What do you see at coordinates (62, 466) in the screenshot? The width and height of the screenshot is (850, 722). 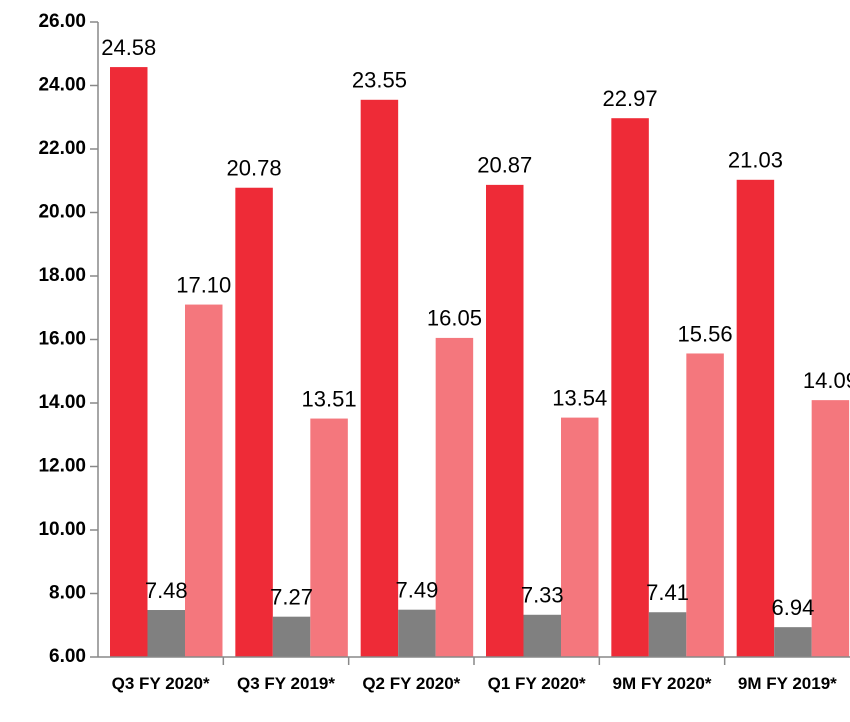 I see `y-tick-label: 12.00` at bounding box center [62, 466].